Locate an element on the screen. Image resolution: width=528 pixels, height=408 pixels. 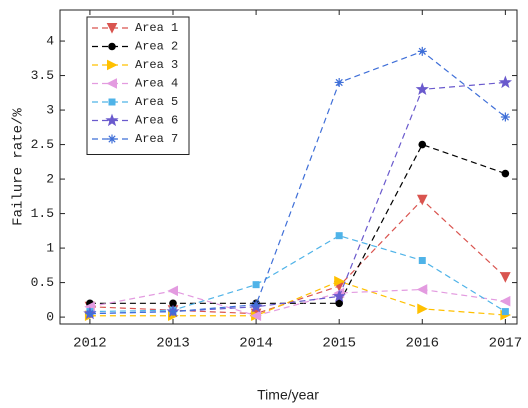
x-tick-label: 2017 is located at coordinates (506, 344).